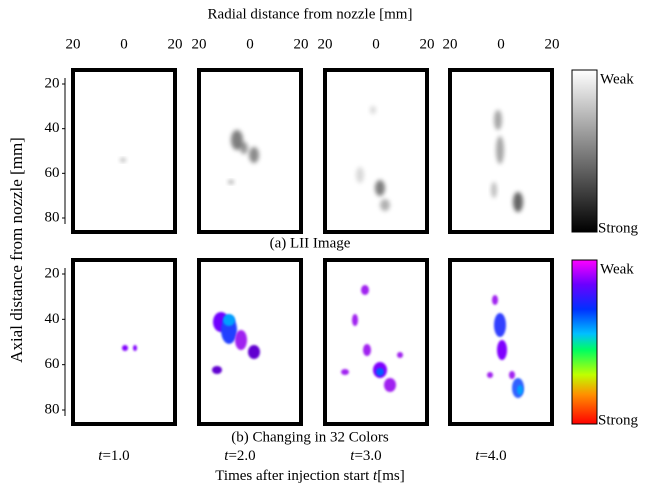 The height and width of the screenshot is (488, 647). I want to click on time-axis-label: Times after injection start t[ms], so click(309, 476).